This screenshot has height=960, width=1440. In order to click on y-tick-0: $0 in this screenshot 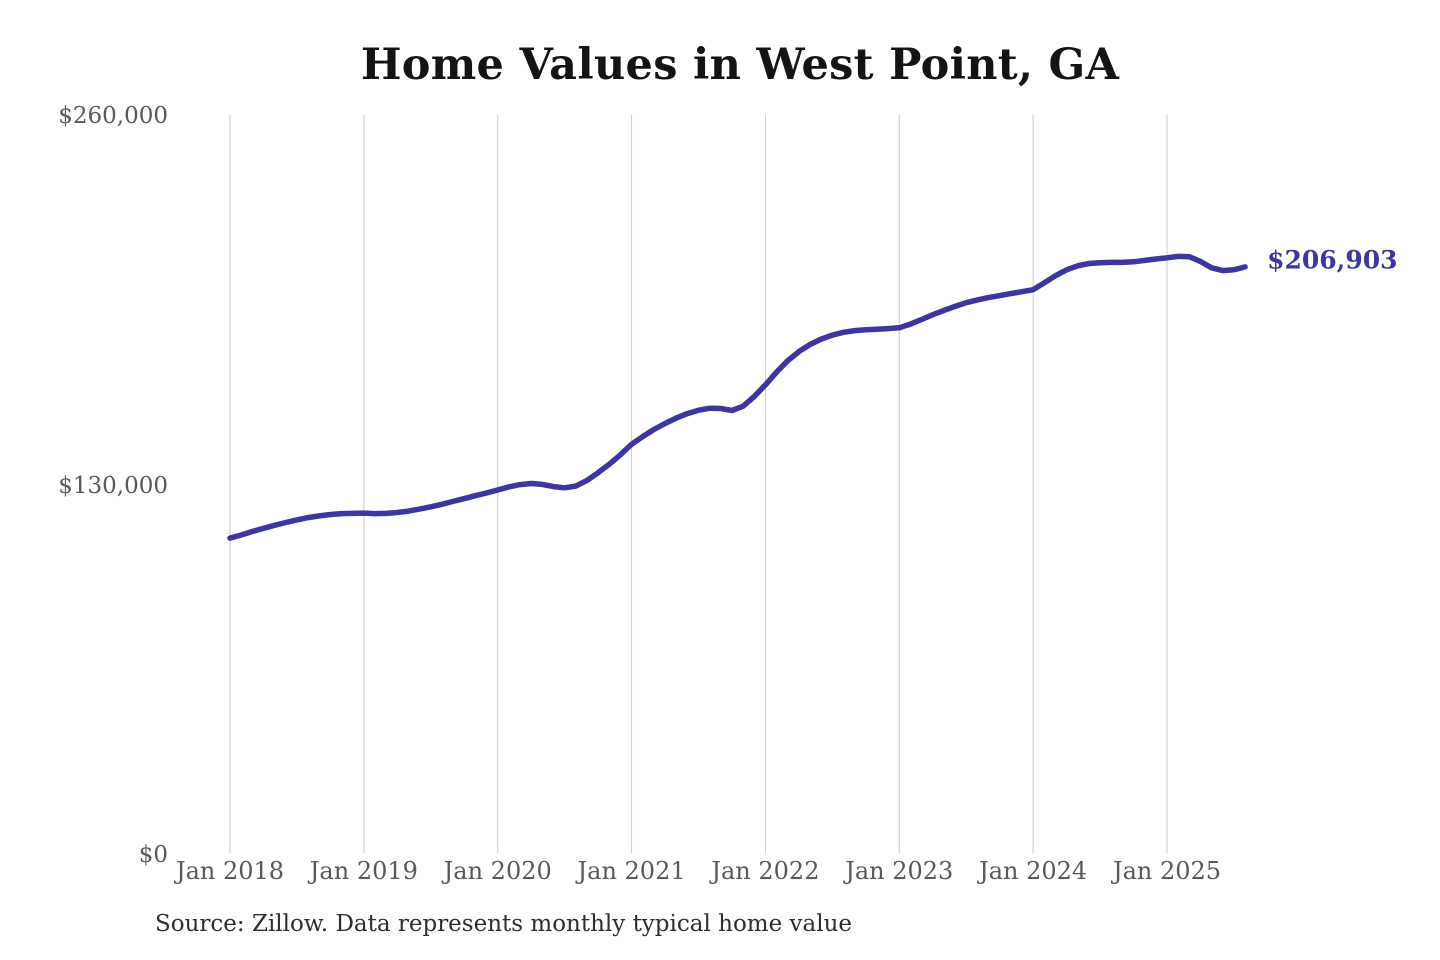, I will do `click(153, 855)`.